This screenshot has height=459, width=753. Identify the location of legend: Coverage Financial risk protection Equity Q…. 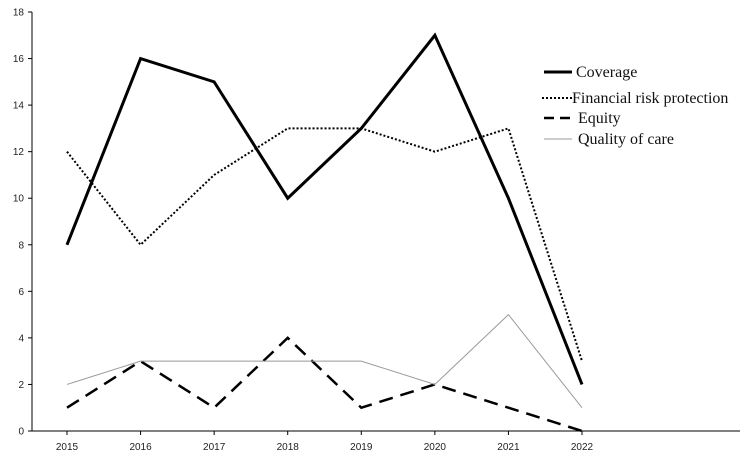
(635, 106).